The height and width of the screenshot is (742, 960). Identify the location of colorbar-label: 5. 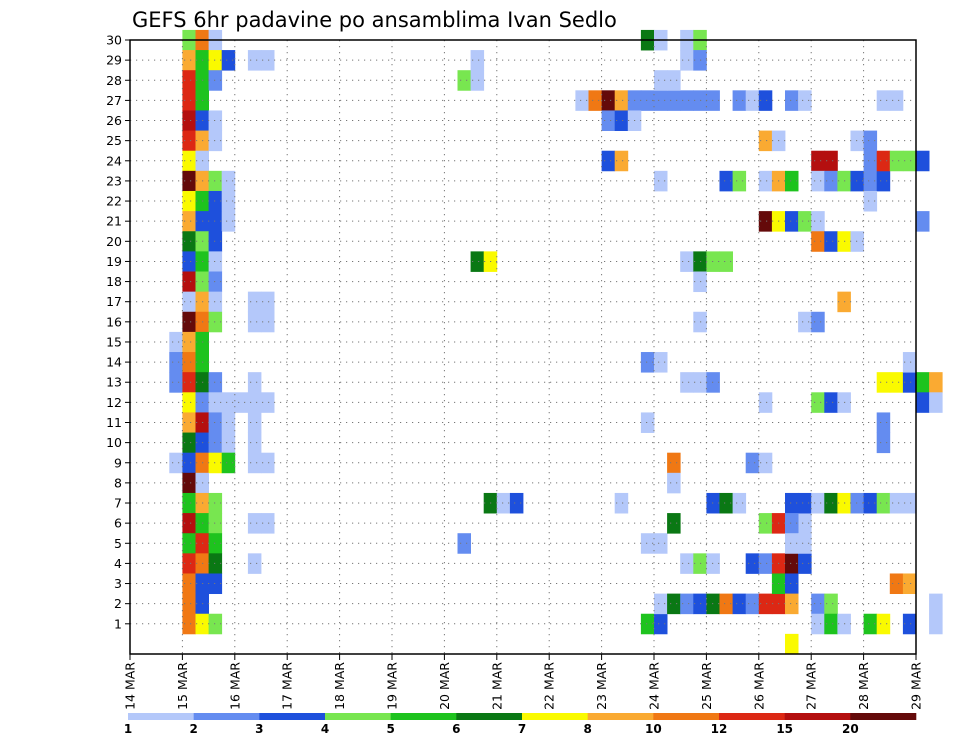
(390, 729).